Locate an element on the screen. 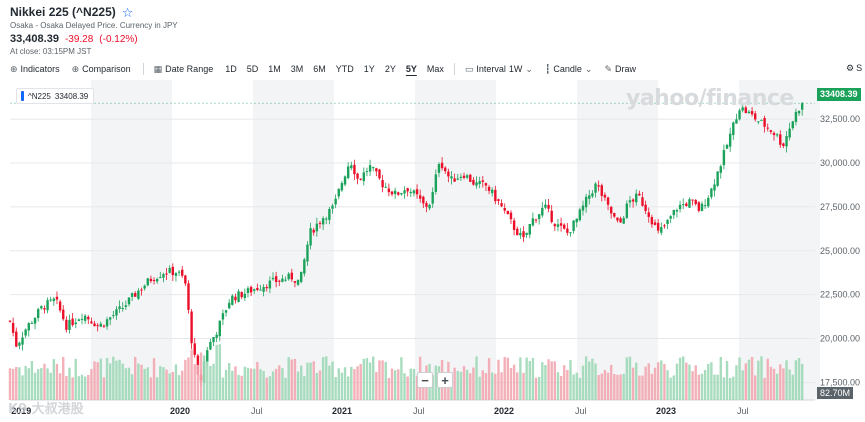 The height and width of the screenshot is (422, 865). indicators-label: Indicators is located at coordinates (40, 69).